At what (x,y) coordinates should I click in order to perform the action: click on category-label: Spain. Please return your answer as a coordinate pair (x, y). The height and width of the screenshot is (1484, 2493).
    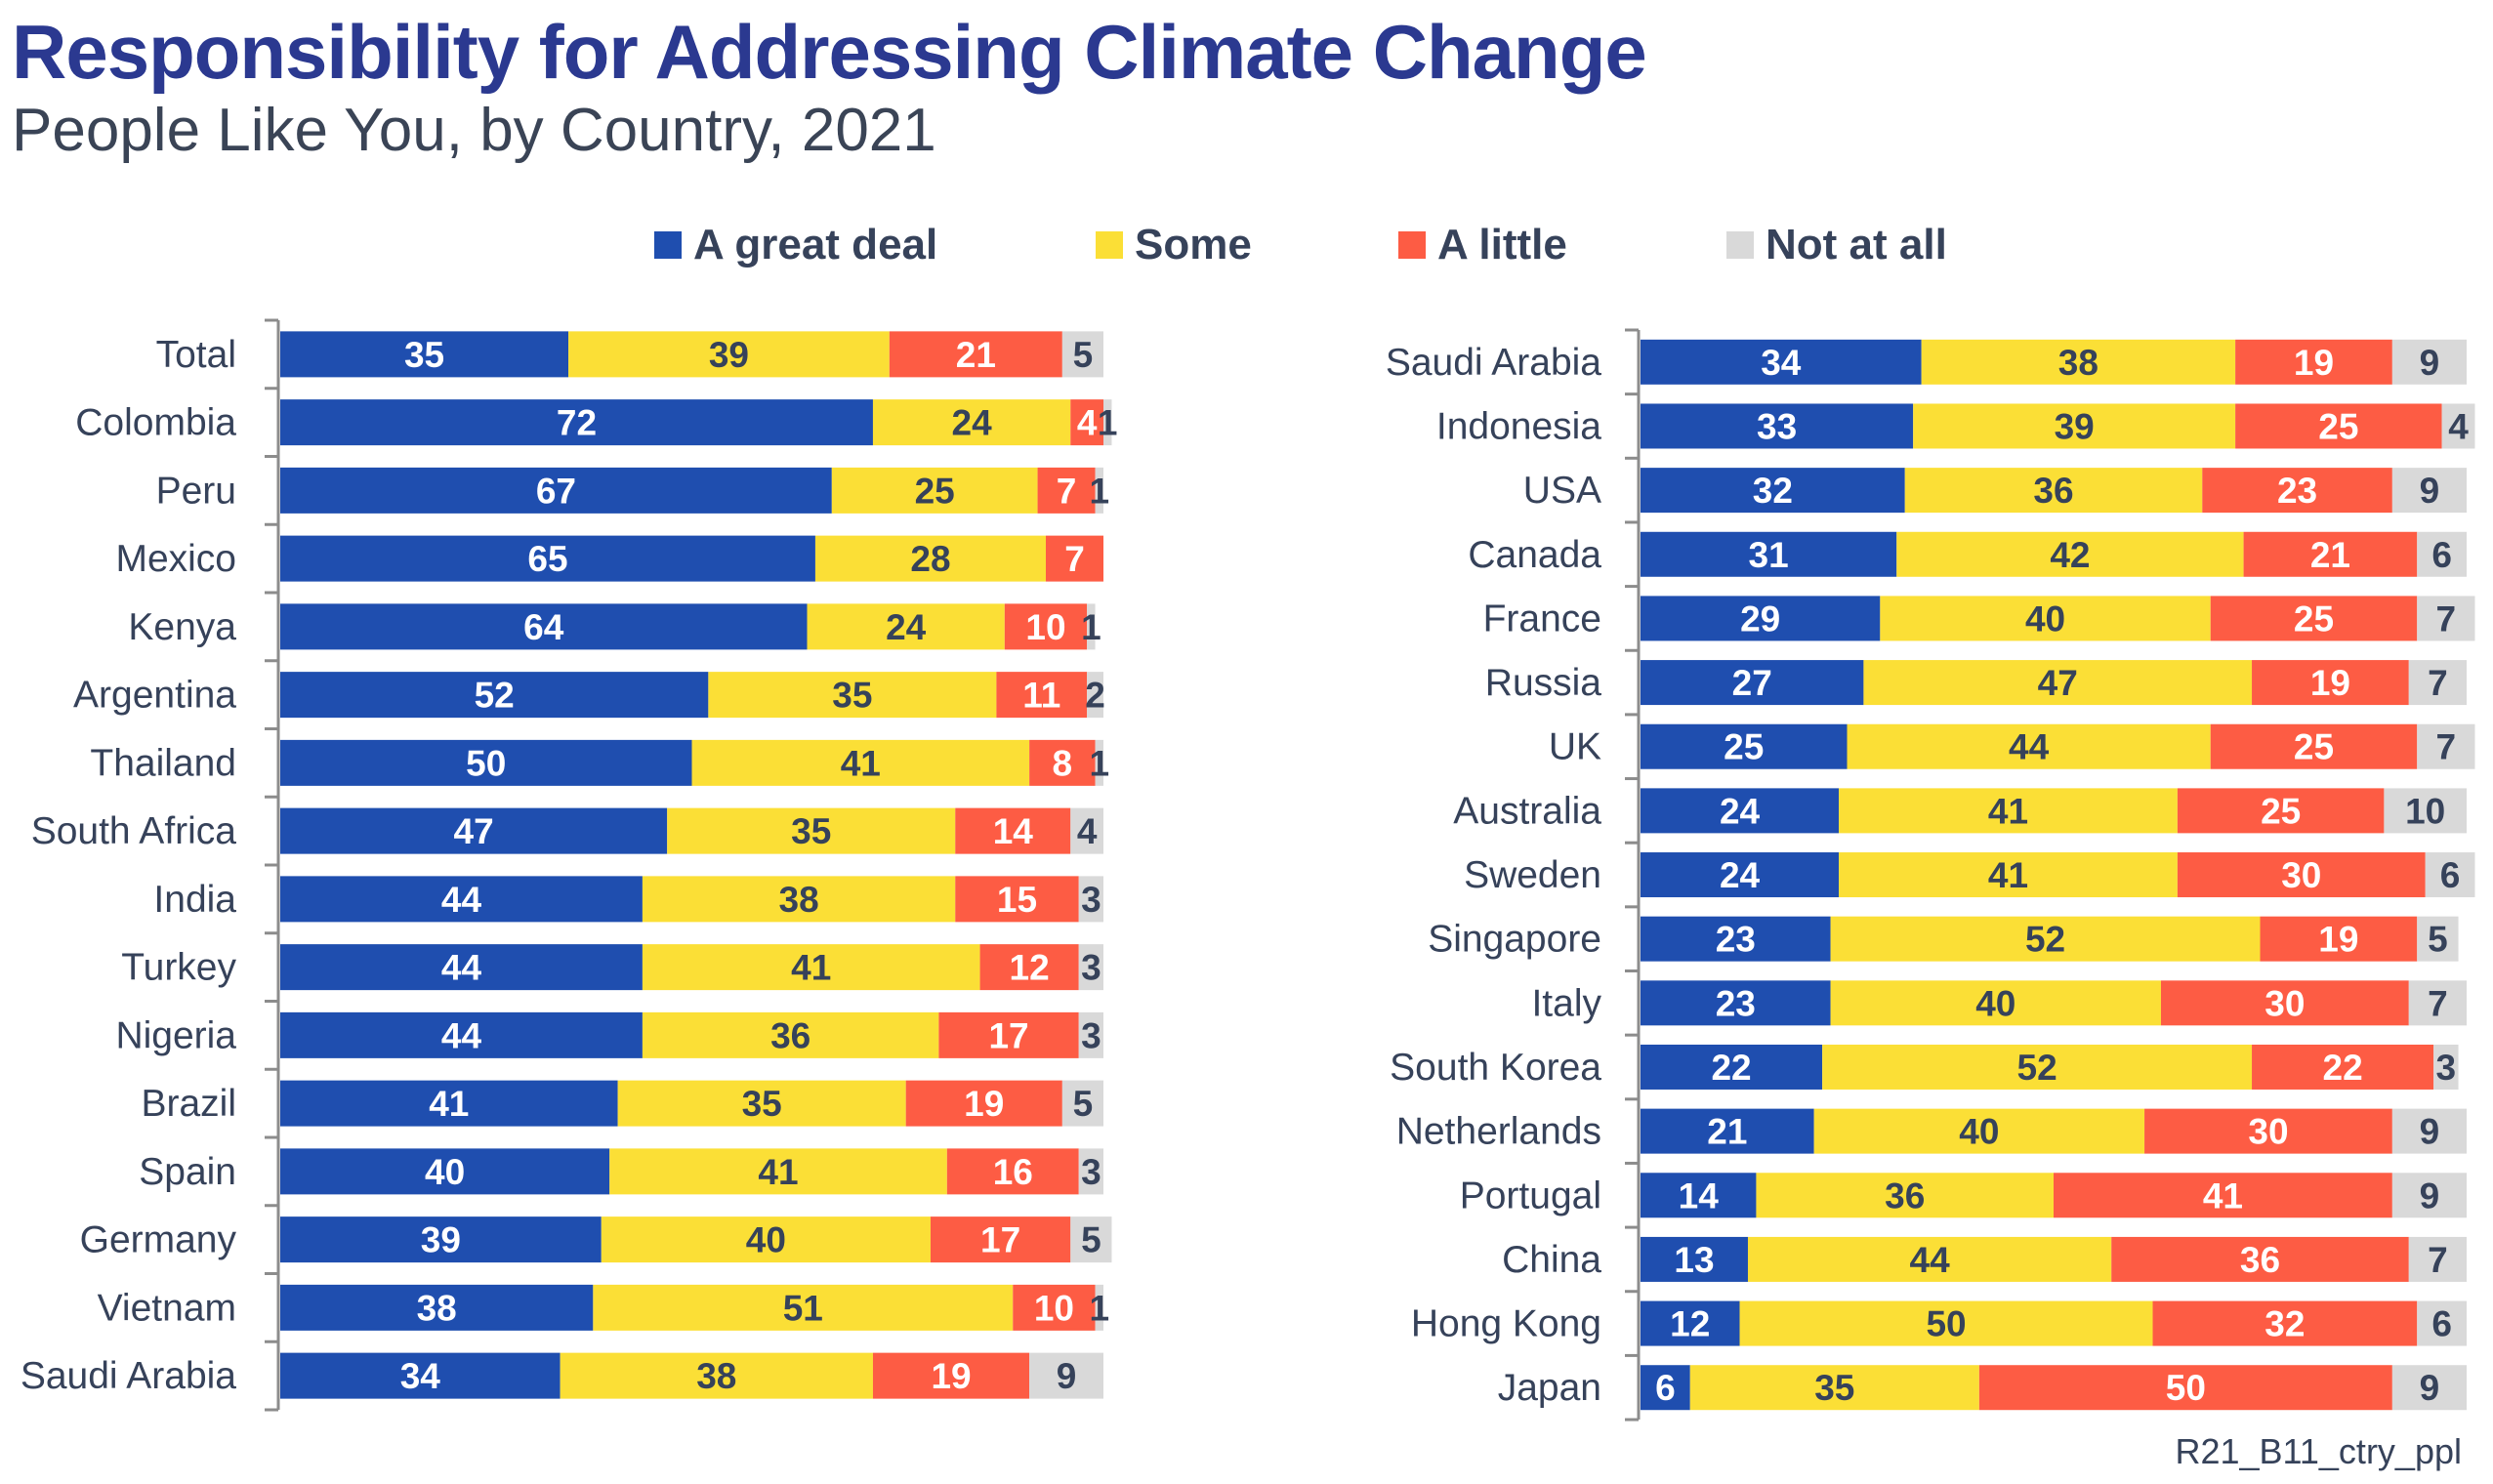
    Looking at the image, I should click on (187, 1172).